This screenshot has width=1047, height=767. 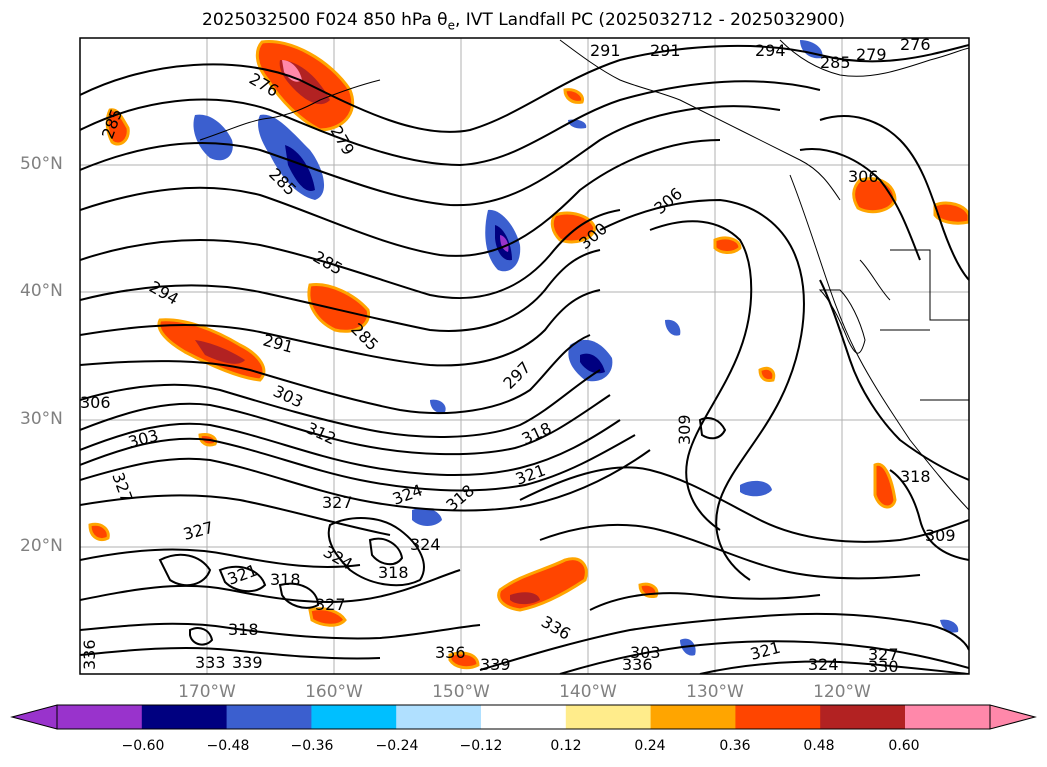 What do you see at coordinates (461, 692) in the screenshot?
I see `lon-label: 150°W` at bounding box center [461, 692].